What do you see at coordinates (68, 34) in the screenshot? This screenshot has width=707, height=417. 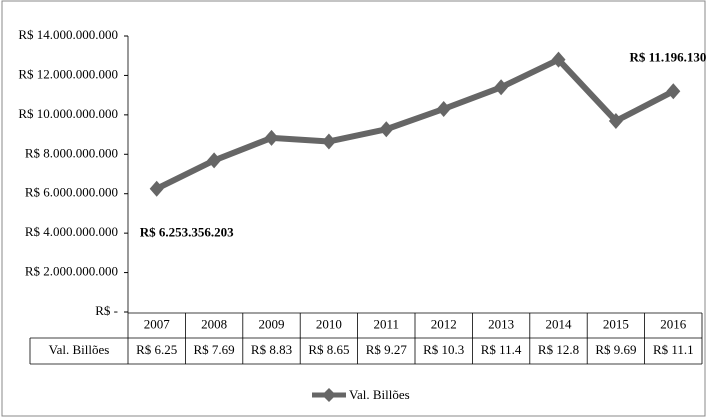 I see `y-tick-label: R$ 14.000.000.000` at bounding box center [68, 34].